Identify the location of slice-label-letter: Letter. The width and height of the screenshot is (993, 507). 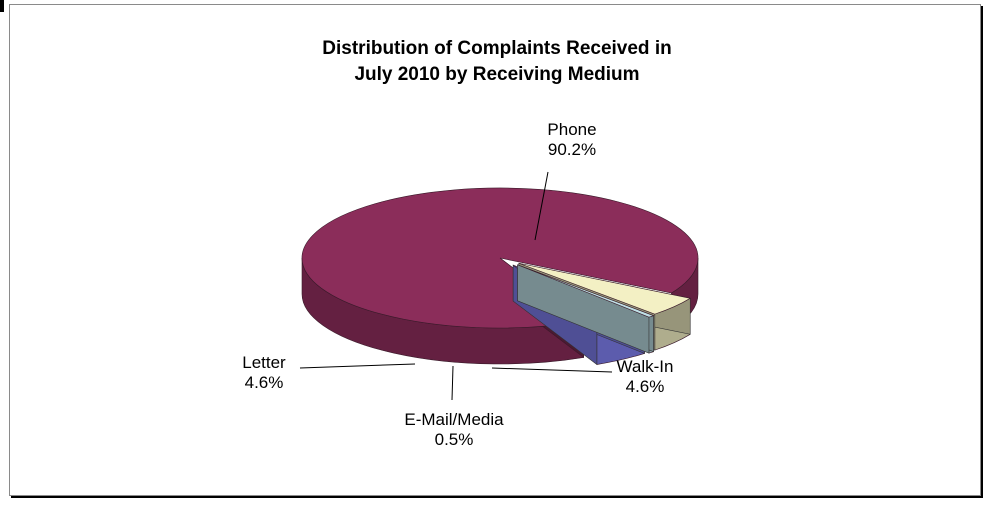
(264, 362).